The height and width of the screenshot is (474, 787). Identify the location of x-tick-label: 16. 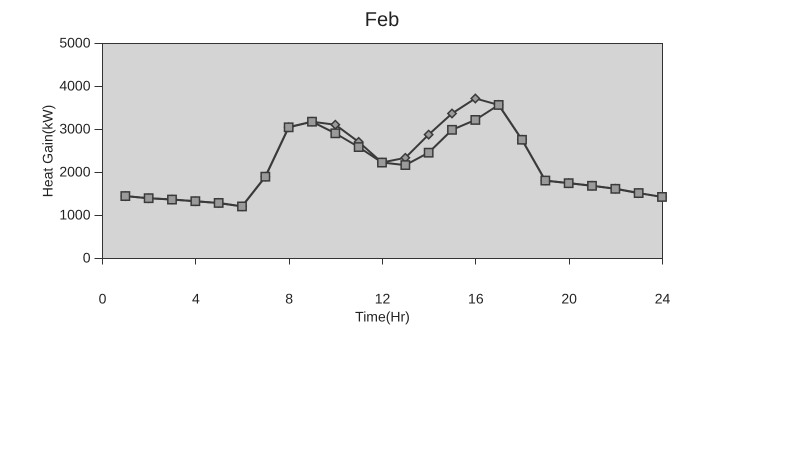
(476, 298).